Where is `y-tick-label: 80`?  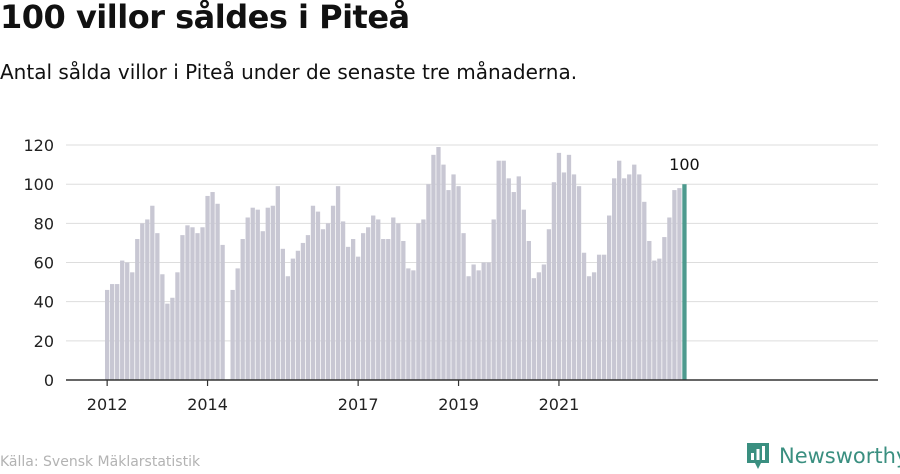 y-tick-label: 80 is located at coordinates (44, 223).